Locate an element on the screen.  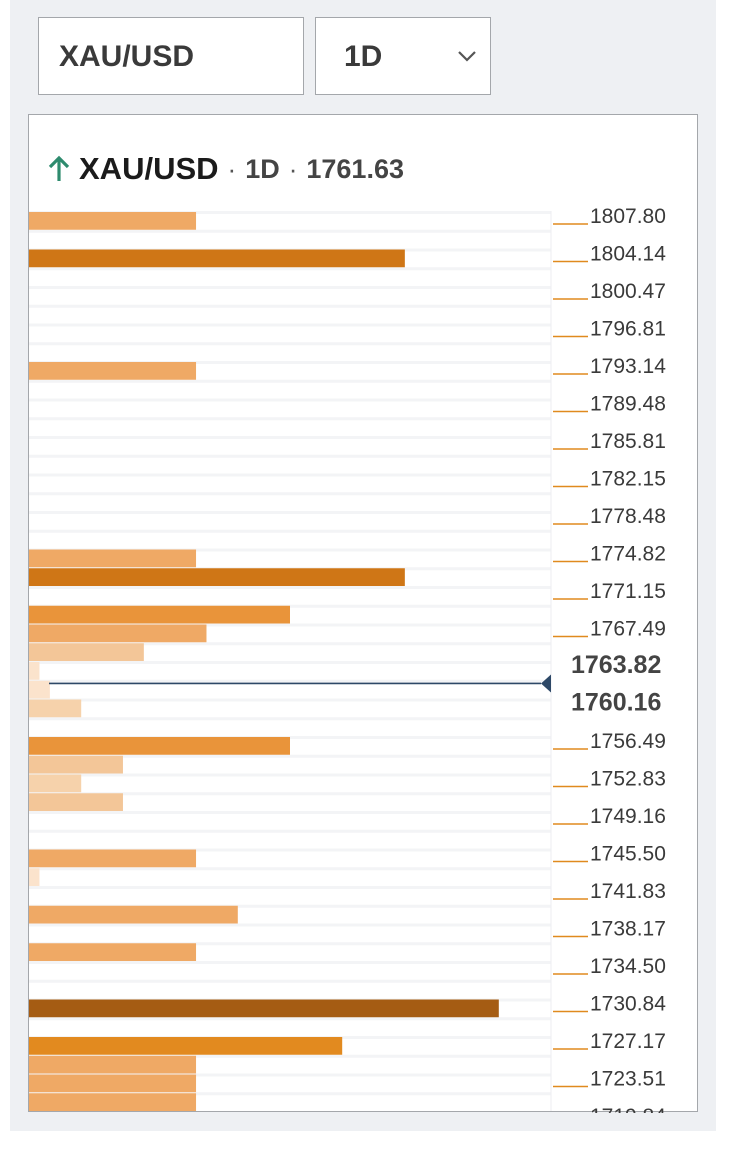
timeframe-value: 1D is located at coordinates (363, 56).